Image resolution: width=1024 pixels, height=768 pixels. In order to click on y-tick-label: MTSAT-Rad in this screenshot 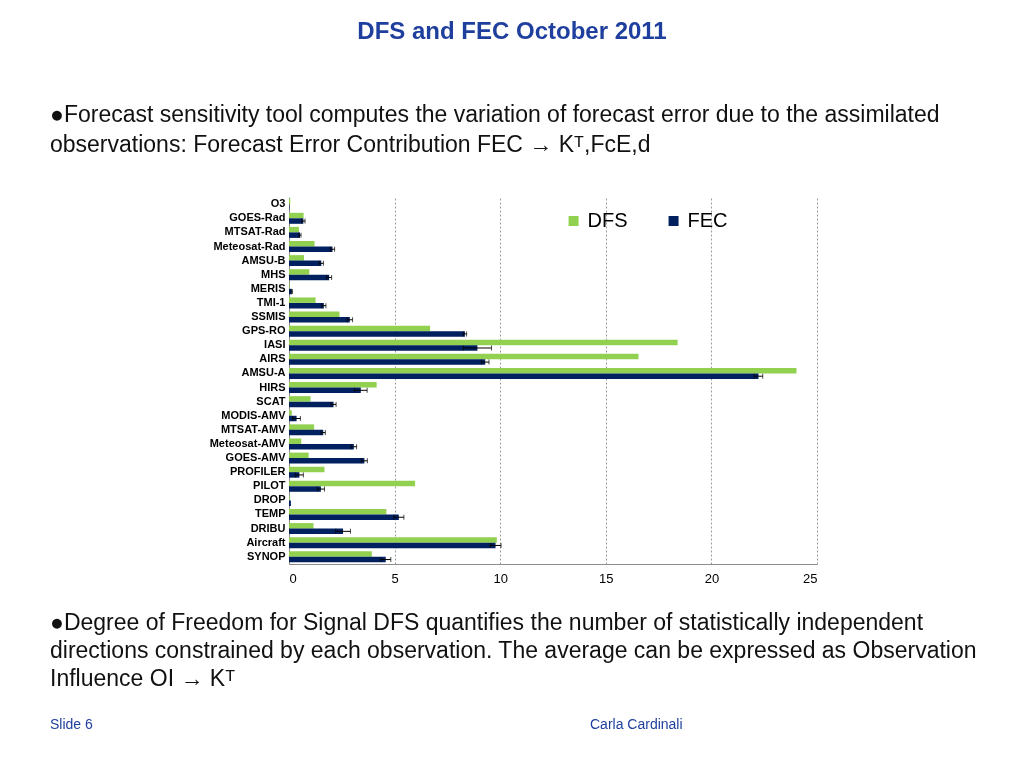, I will do `click(255, 231)`.